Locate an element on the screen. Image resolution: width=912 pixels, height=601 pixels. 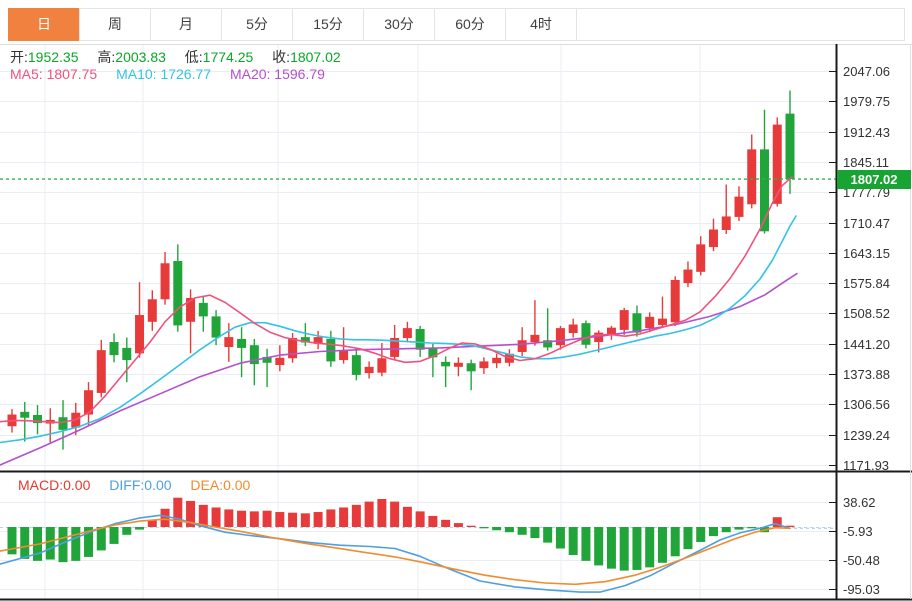
svg-text: 1979.75 is located at coordinates (866, 101).